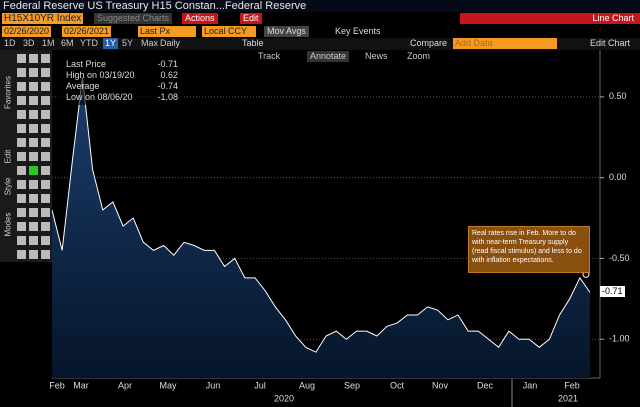  What do you see at coordinates (168, 385) in the screenshot?
I see `x-tick-label: May` at bounding box center [168, 385].